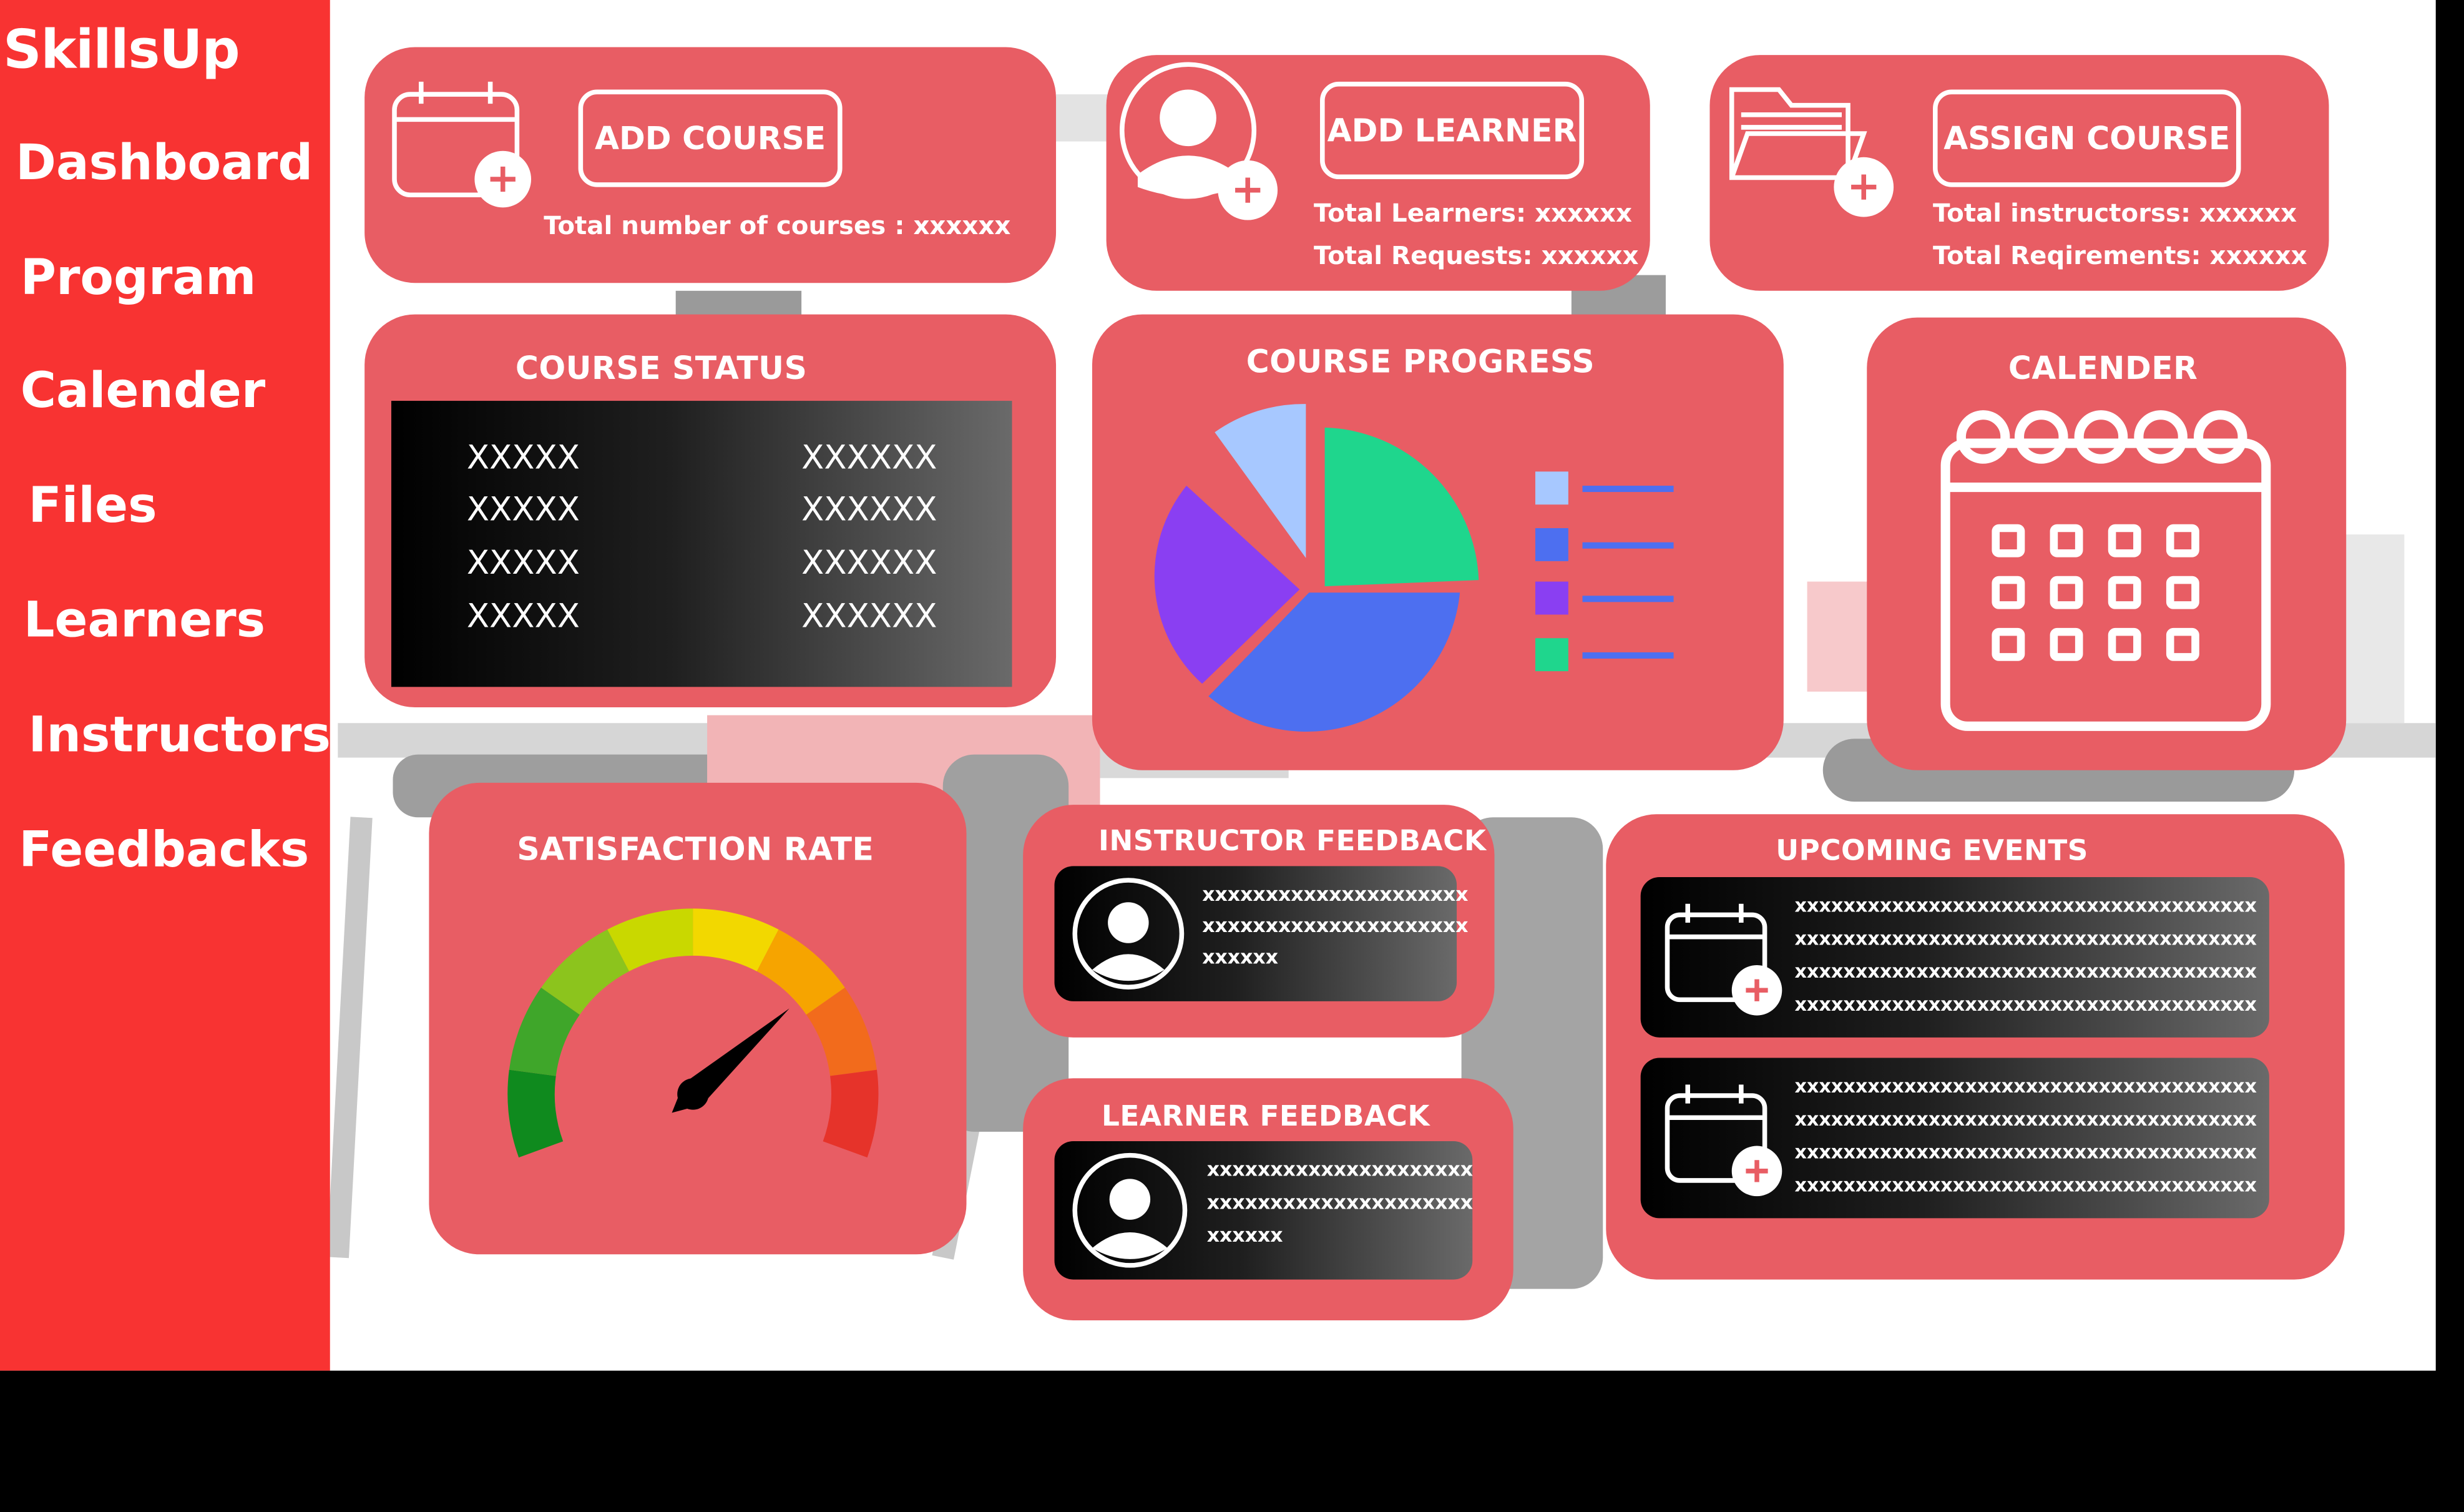 This screenshot has height=1512, width=2464. Describe the element at coordinates (1932, 852) in the screenshot. I see `upcoming-events-title: UPCOMING EVENTS` at that location.